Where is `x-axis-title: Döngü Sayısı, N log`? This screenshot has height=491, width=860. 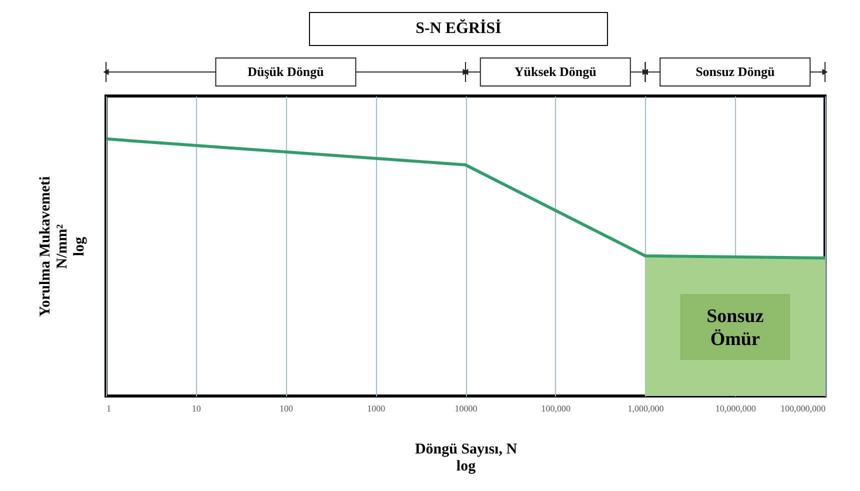 x-axis-title: Döngü Sayısı, N log is located at coordinates (466, 458).